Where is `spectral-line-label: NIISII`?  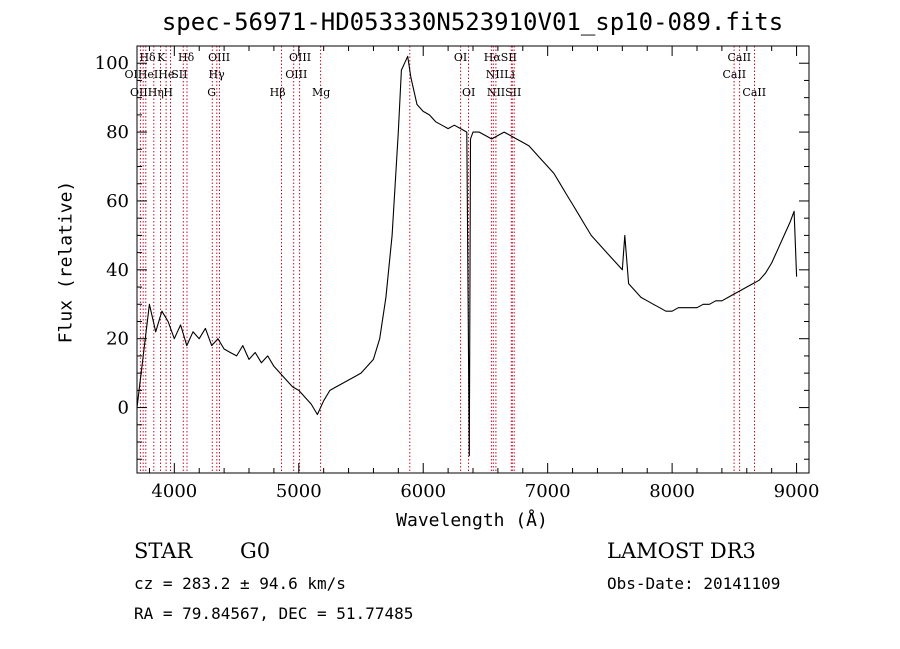
spectral-line-label: NIISII is located at coordinates (504, 92).